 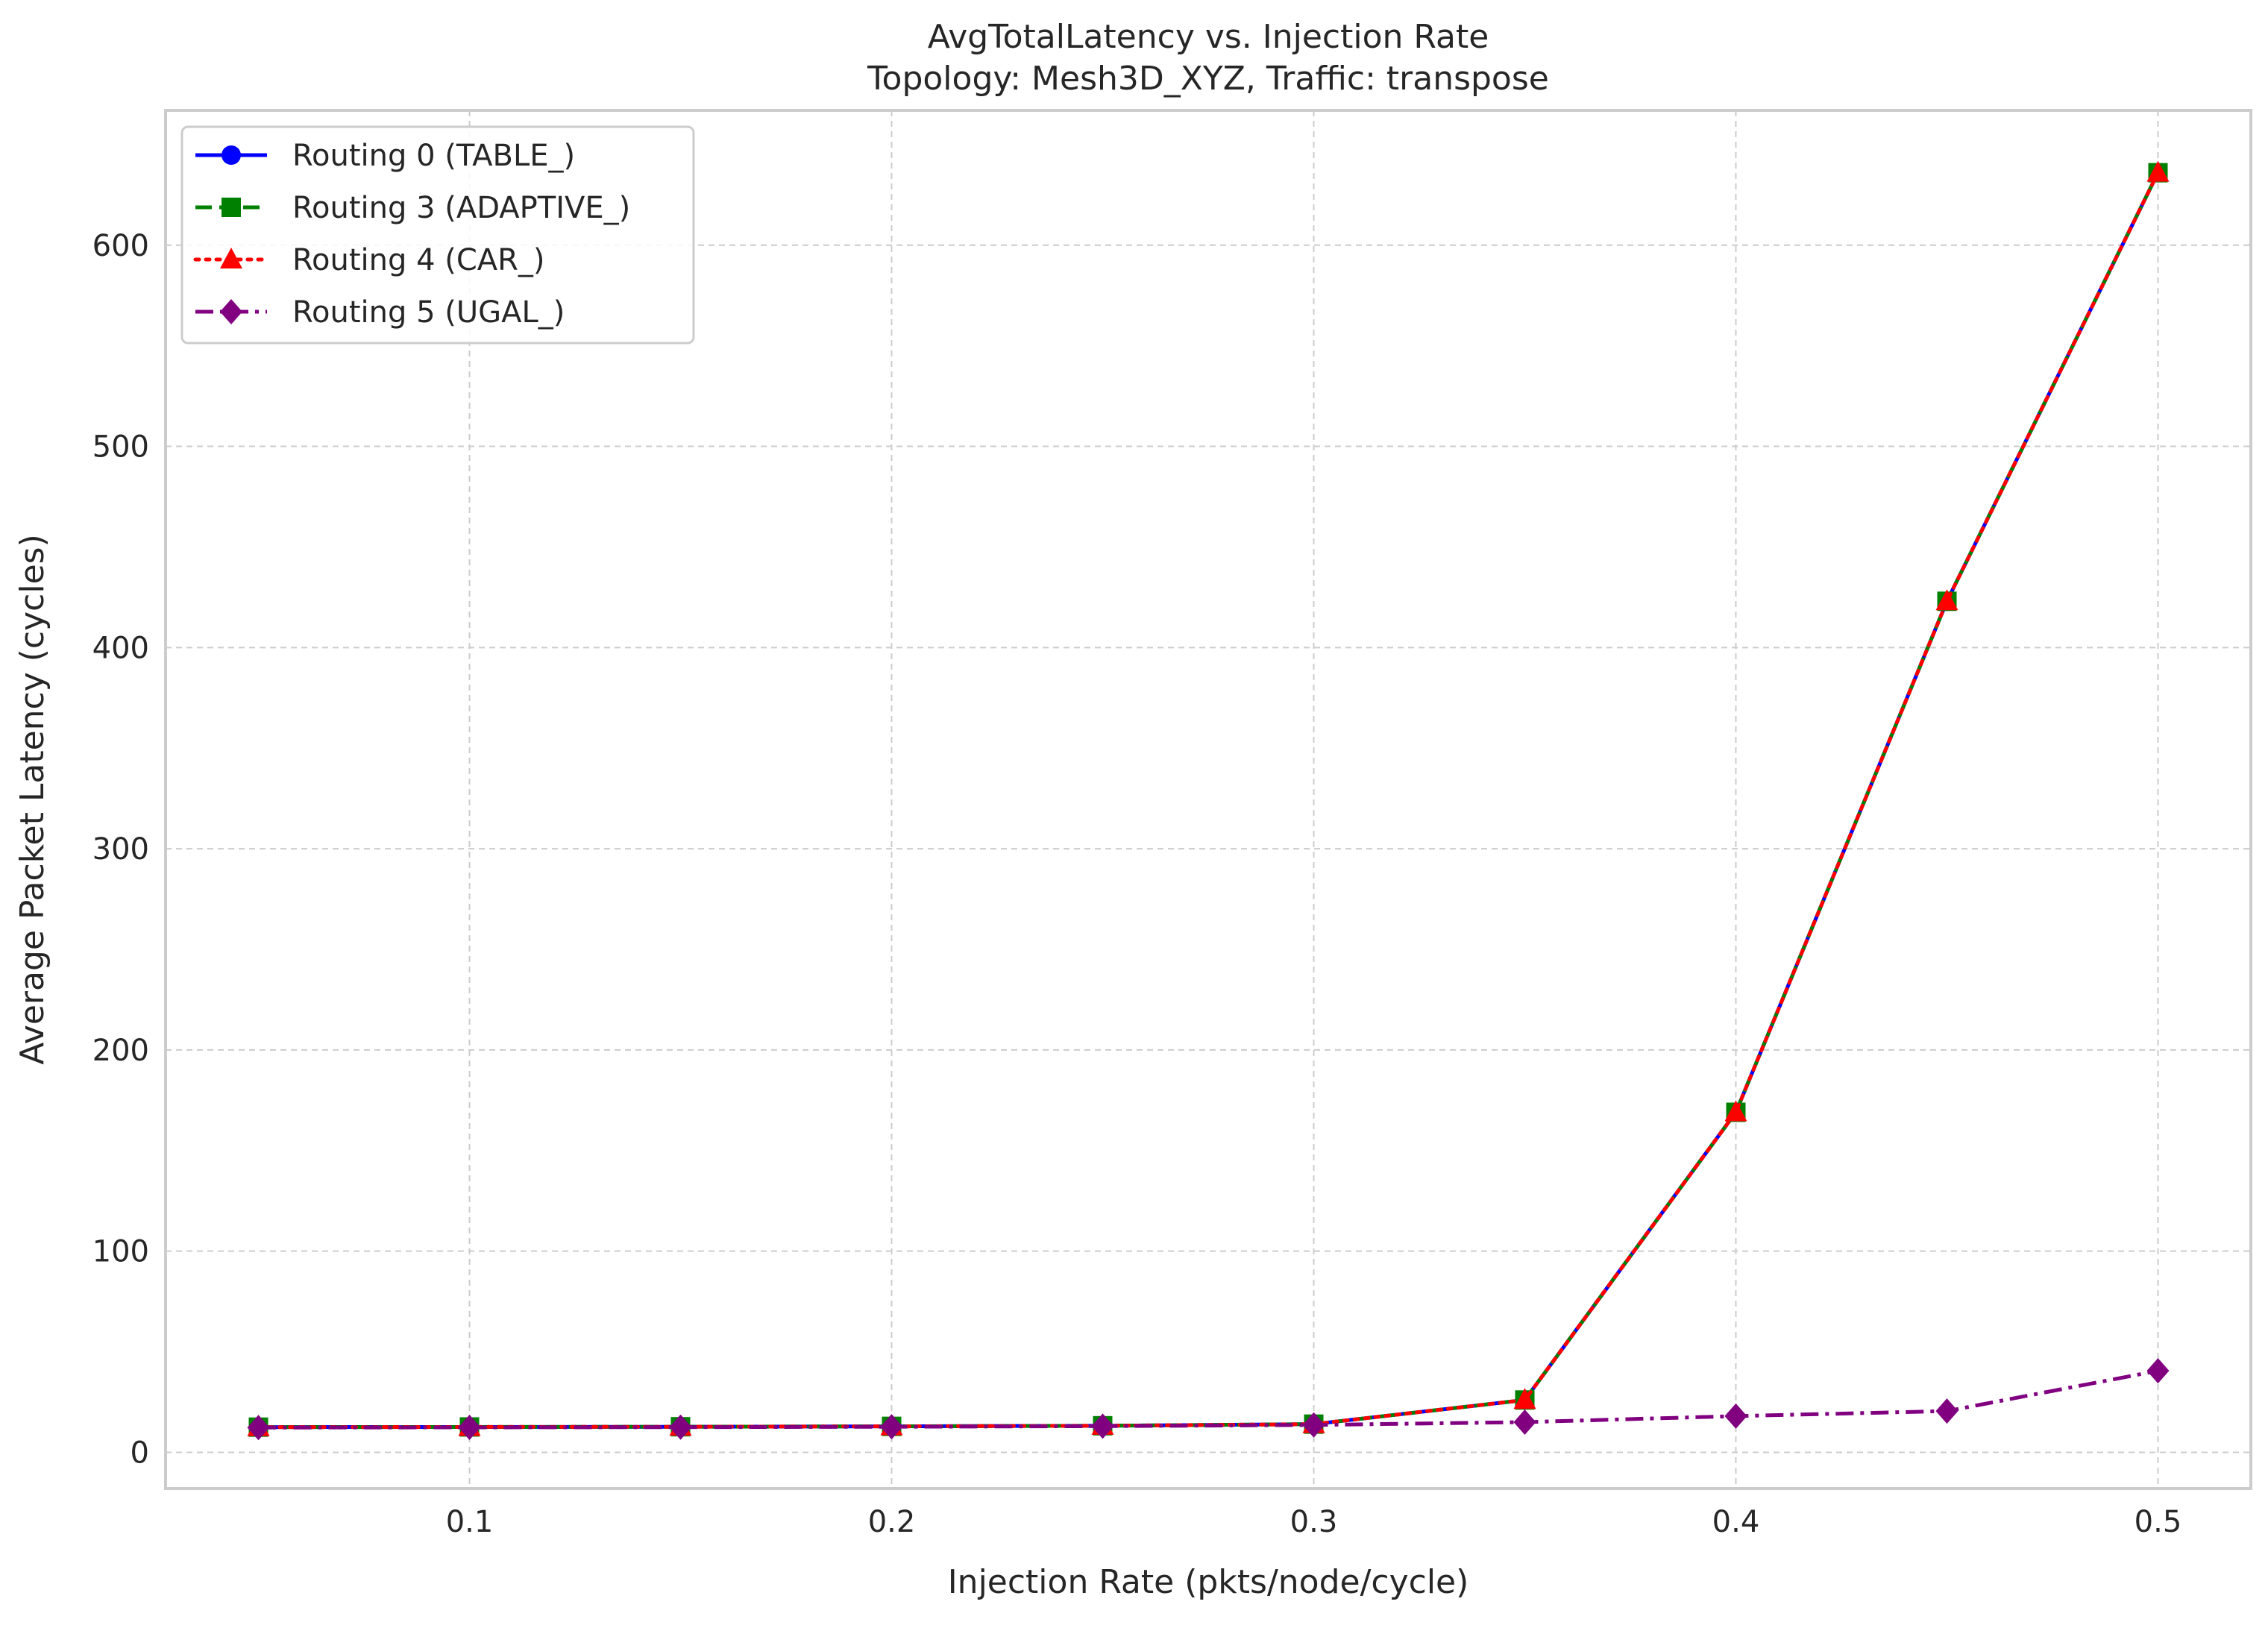 I want to click on x-tick-label: 0.4, so click(x=1736, y=1522).